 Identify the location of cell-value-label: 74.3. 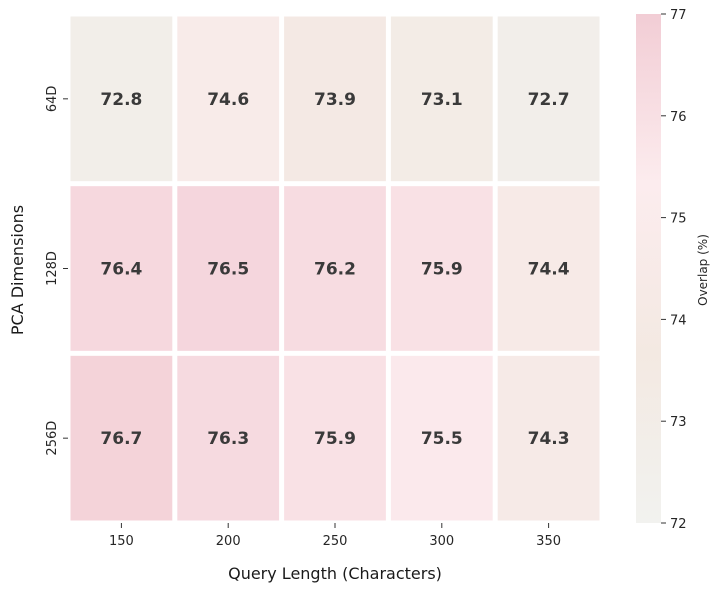
(549, 439).